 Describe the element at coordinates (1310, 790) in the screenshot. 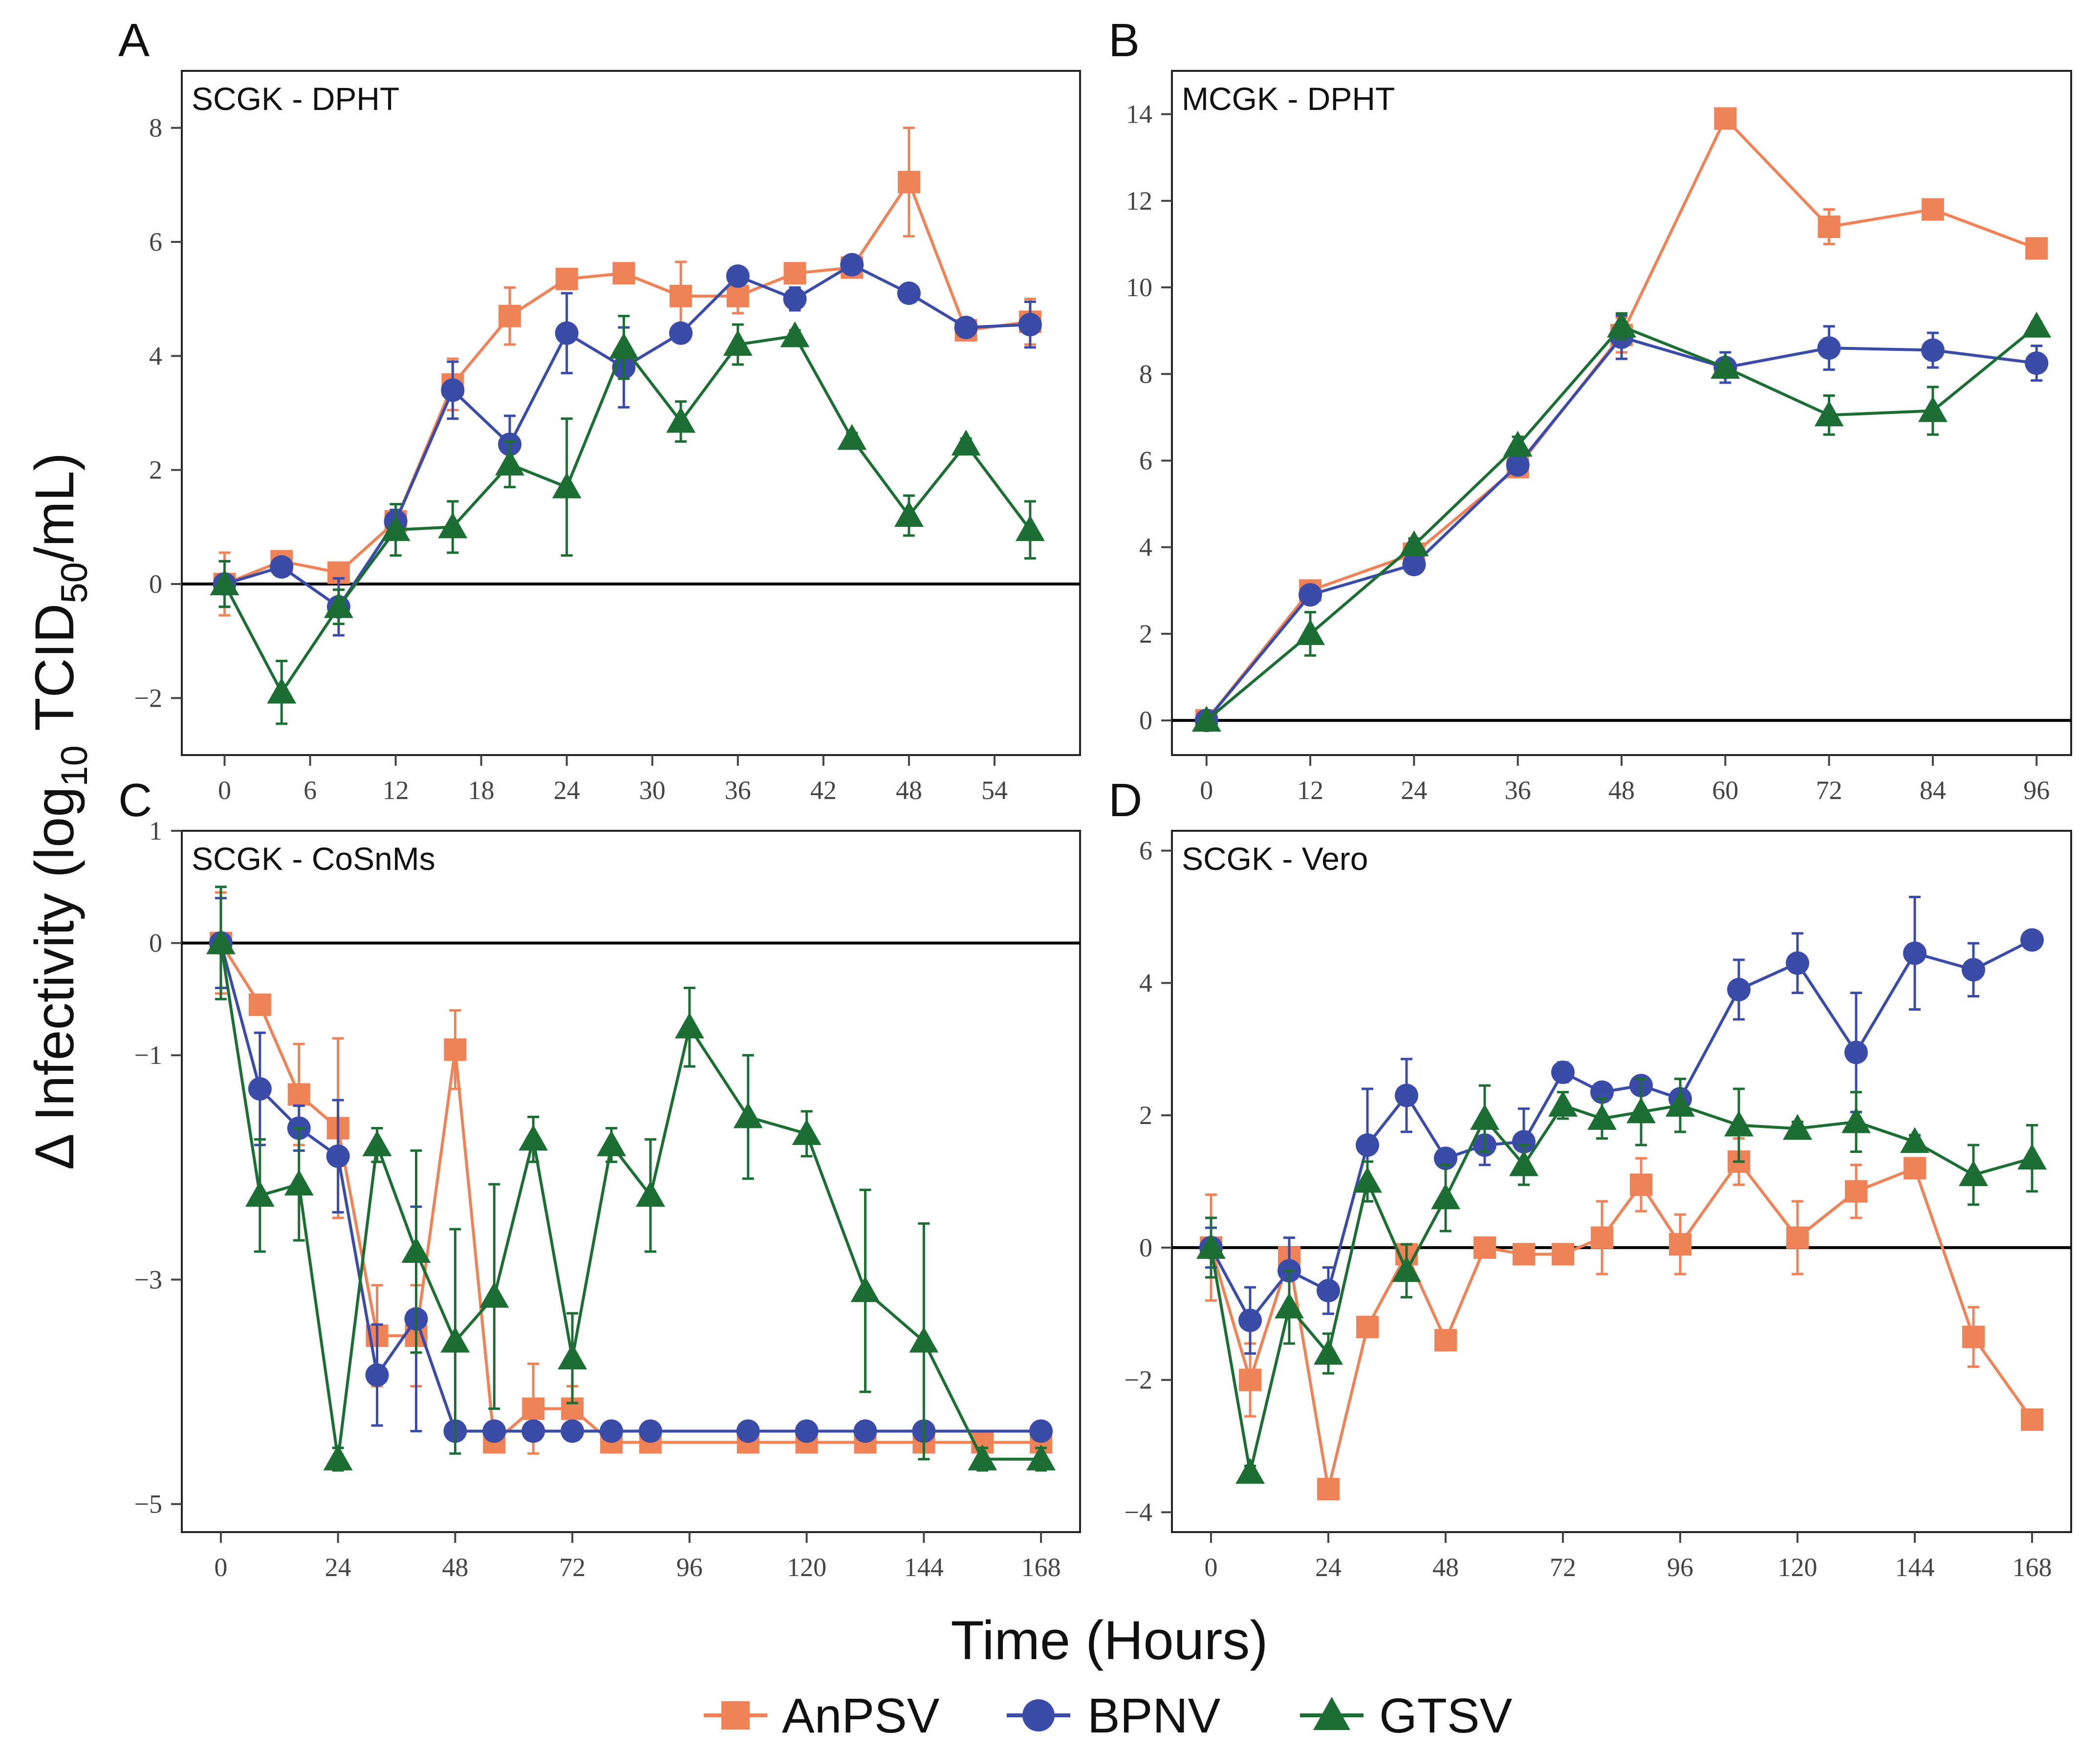

I see `x-tick-label: 12` at that location.